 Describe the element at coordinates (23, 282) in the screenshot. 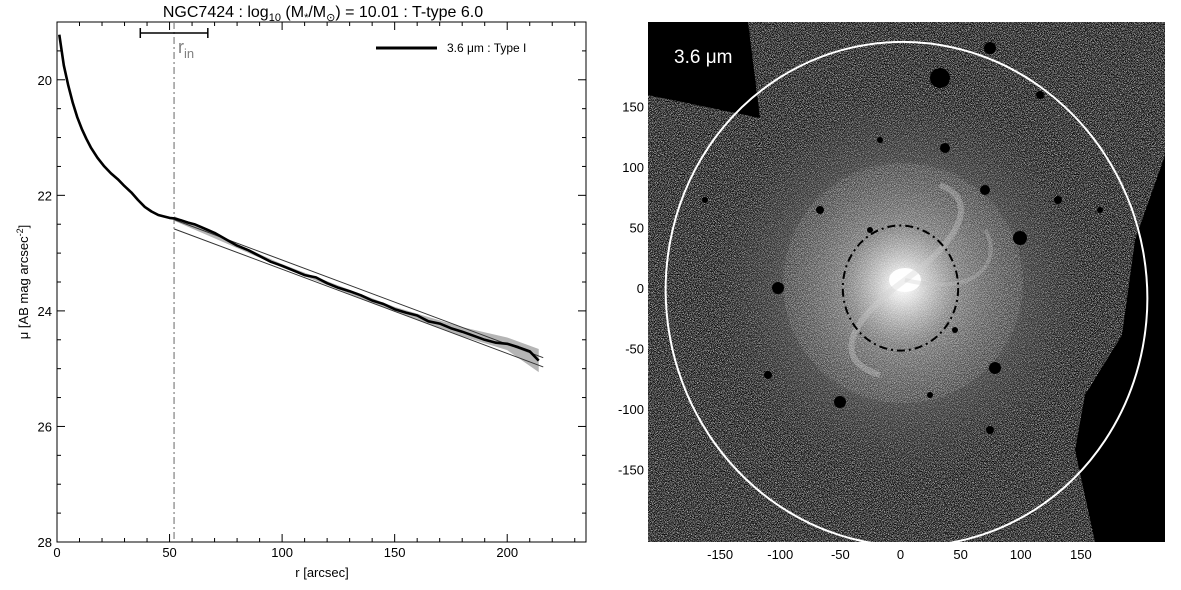

I see `y-axis-label: μ [AB mag arcsec-2]` at that location.